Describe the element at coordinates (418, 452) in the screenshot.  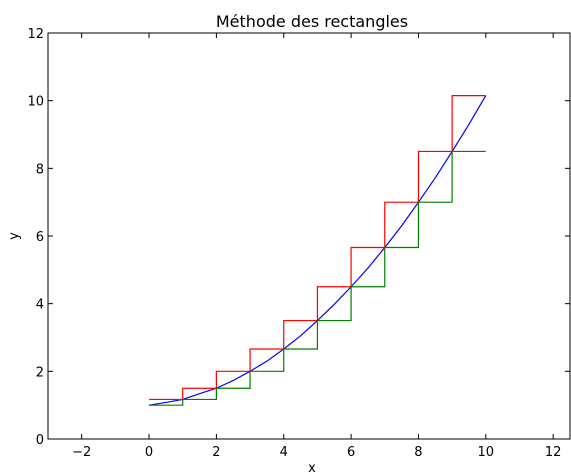
I see `x-tick-label: 8` at that location.